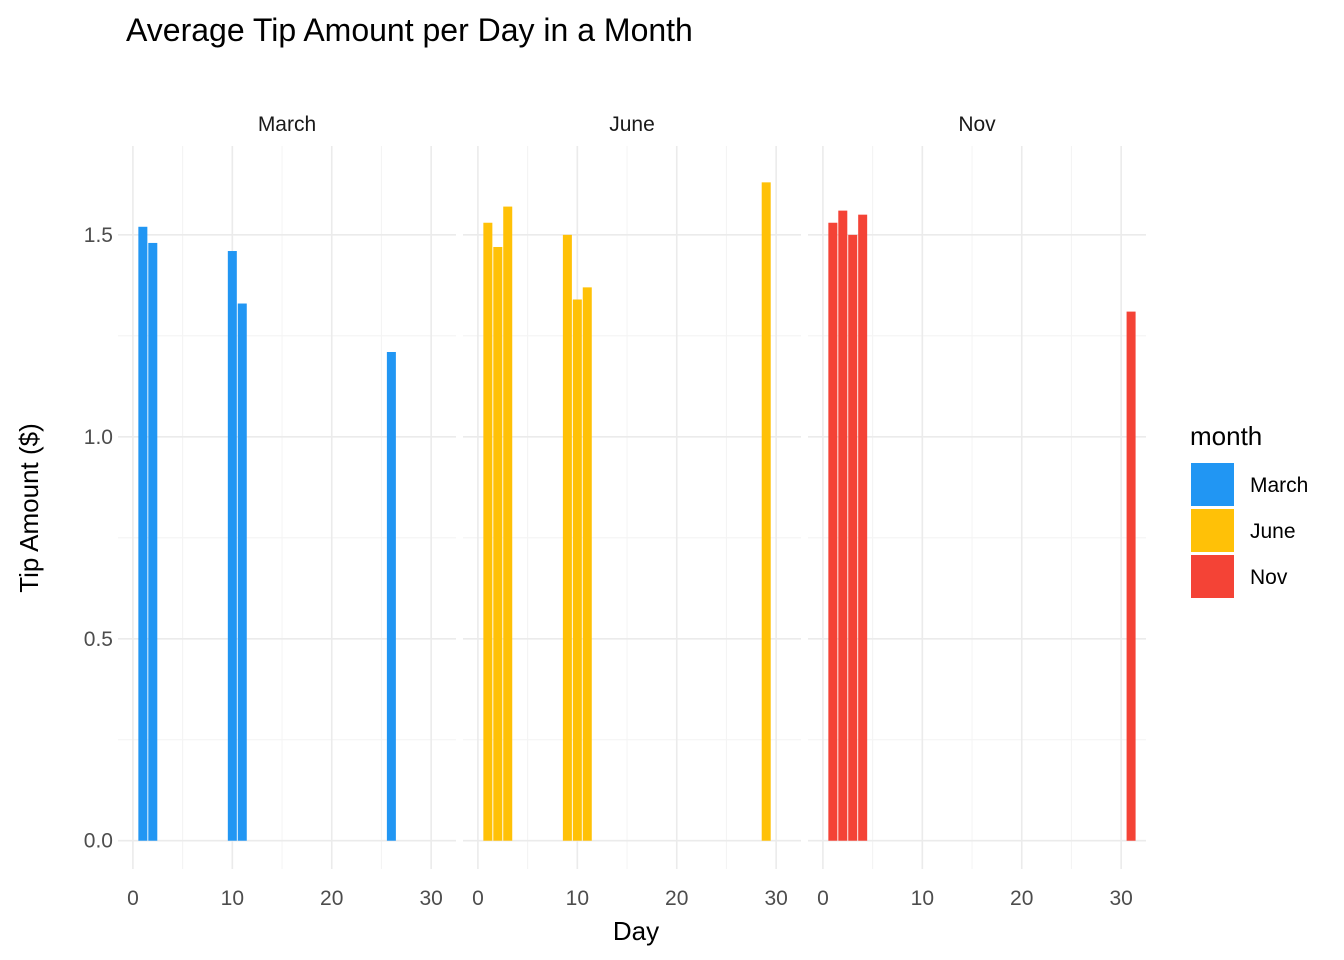 The width and height of the screenshot is (1344, 960). What do you see at coordinates (98, 639) in the screenshot?
I see `y-tick-label: 0.5` at bounding box center [98, 639].